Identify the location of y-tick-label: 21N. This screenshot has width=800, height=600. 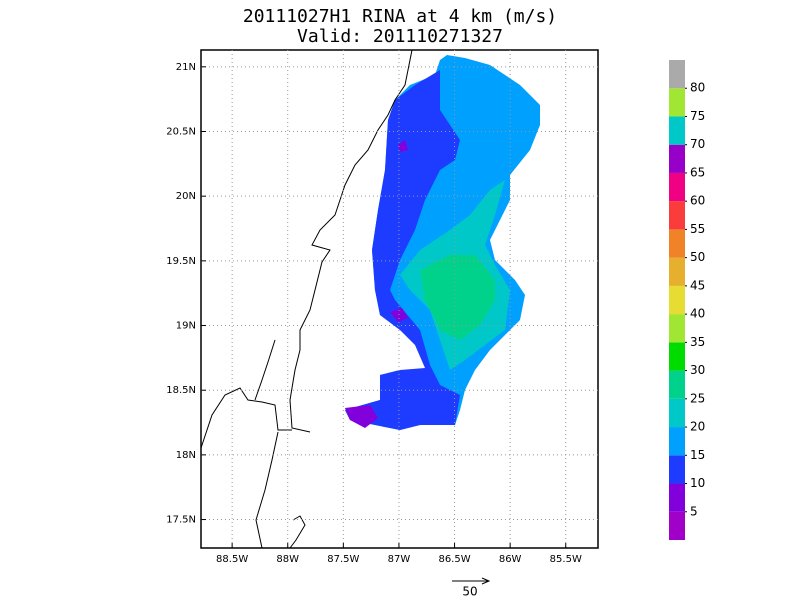
(186, 67).